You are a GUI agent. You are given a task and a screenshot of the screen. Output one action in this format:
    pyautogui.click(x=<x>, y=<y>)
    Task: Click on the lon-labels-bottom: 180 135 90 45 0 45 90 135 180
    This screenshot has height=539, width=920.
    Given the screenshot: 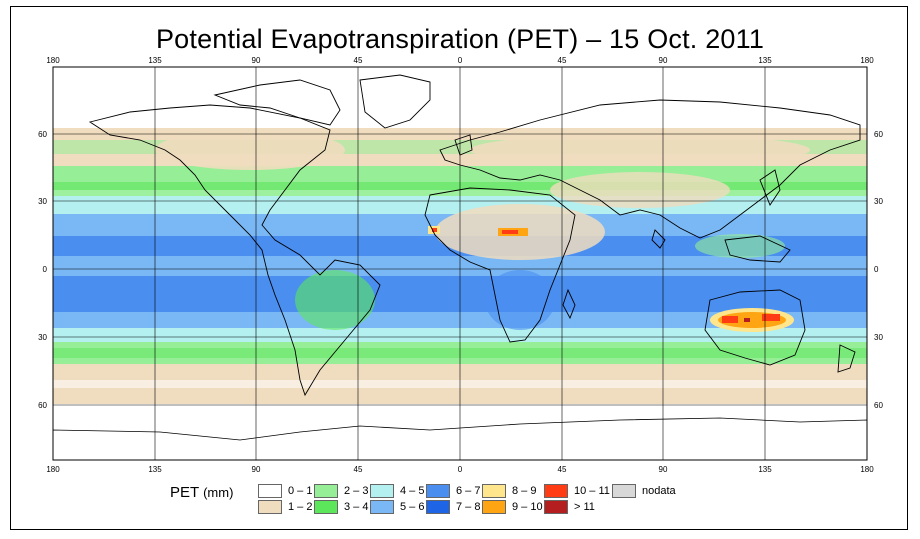 What is the action you would take?
    pyautogui.click(x=460, y=469)
    